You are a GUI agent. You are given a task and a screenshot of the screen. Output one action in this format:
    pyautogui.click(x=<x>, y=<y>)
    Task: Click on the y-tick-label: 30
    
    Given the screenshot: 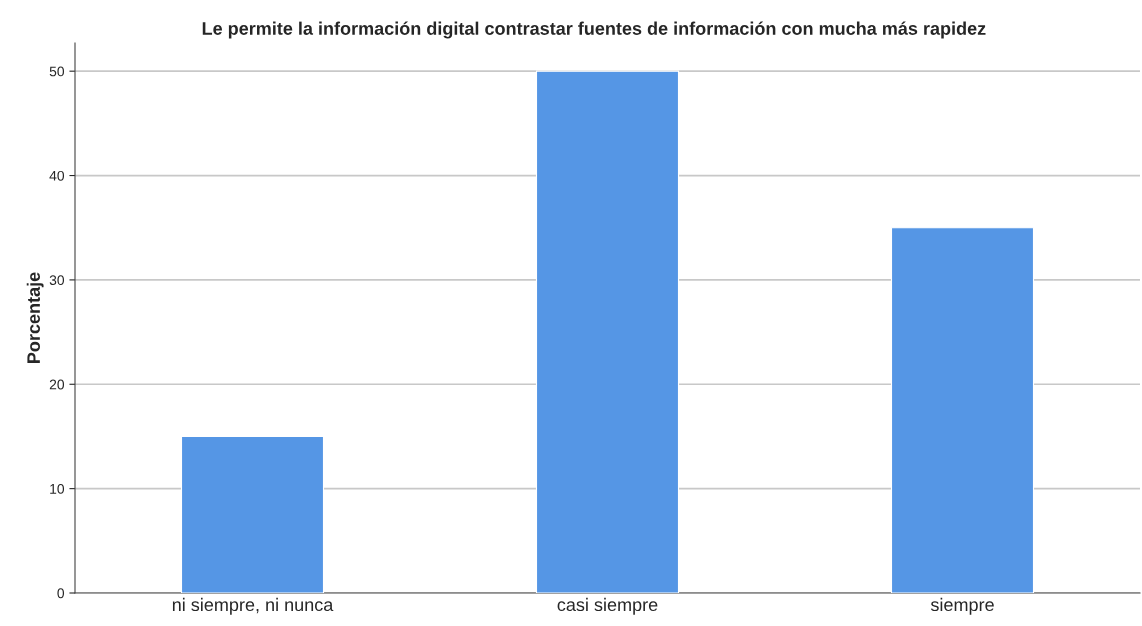 What is the action you would take?
    pyautogui.click(x=57, y=280)
    